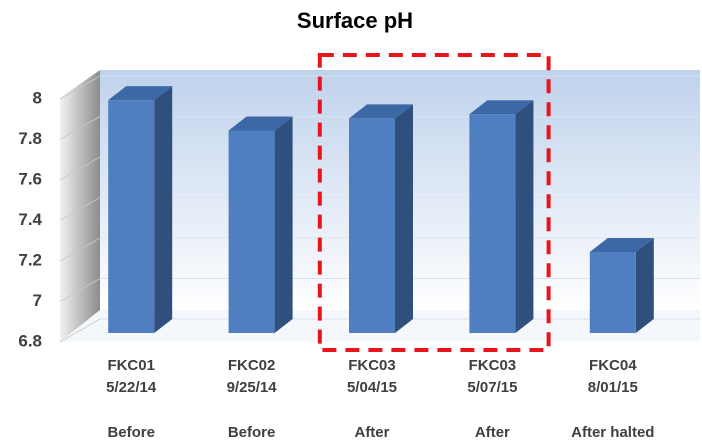 Image resolution: width=702 pixels, height=447 pixels. What do you see at coordinates (30, 219) in the screenshot?
I see `y-tick-label: 7.4` at bounding box center [30, 219].